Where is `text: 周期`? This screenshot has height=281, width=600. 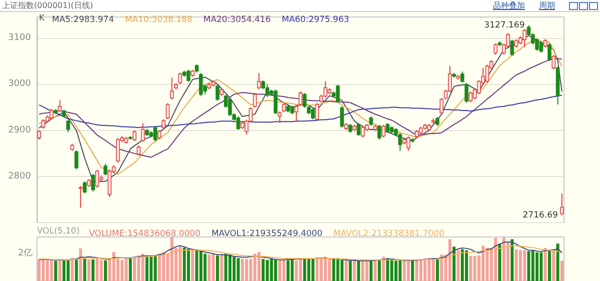
text: 周期 is located at coordinates (547, 5).